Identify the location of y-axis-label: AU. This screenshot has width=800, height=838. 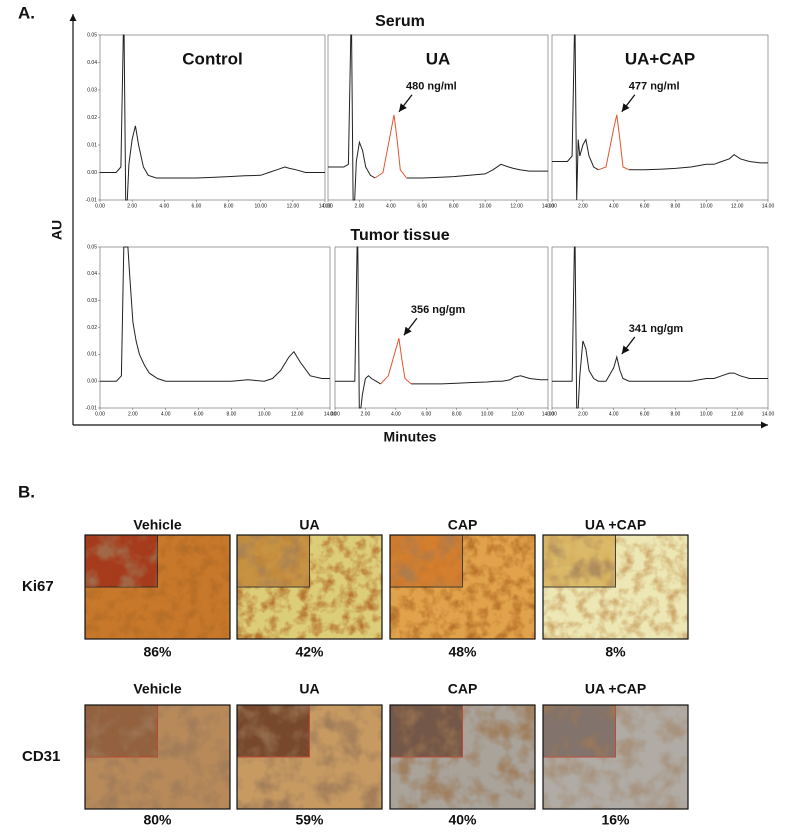
(57, 230).